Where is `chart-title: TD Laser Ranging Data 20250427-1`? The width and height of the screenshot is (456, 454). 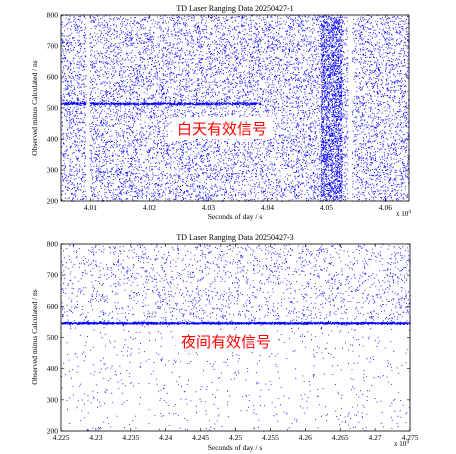 chart-title: TD Laser Ranging Data 20250427-1 is located at coordinates (234, 8).